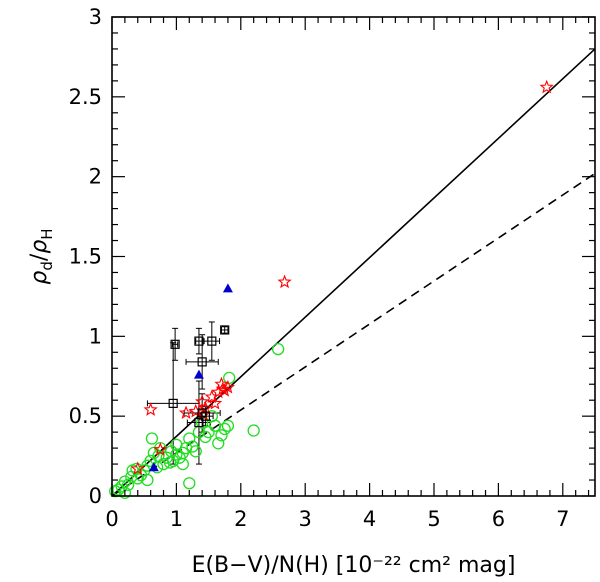  What do you see at coordinates (111, 519) in the screenshot?
I see `x-tick-label: 0` at bounding box center [111, 519].